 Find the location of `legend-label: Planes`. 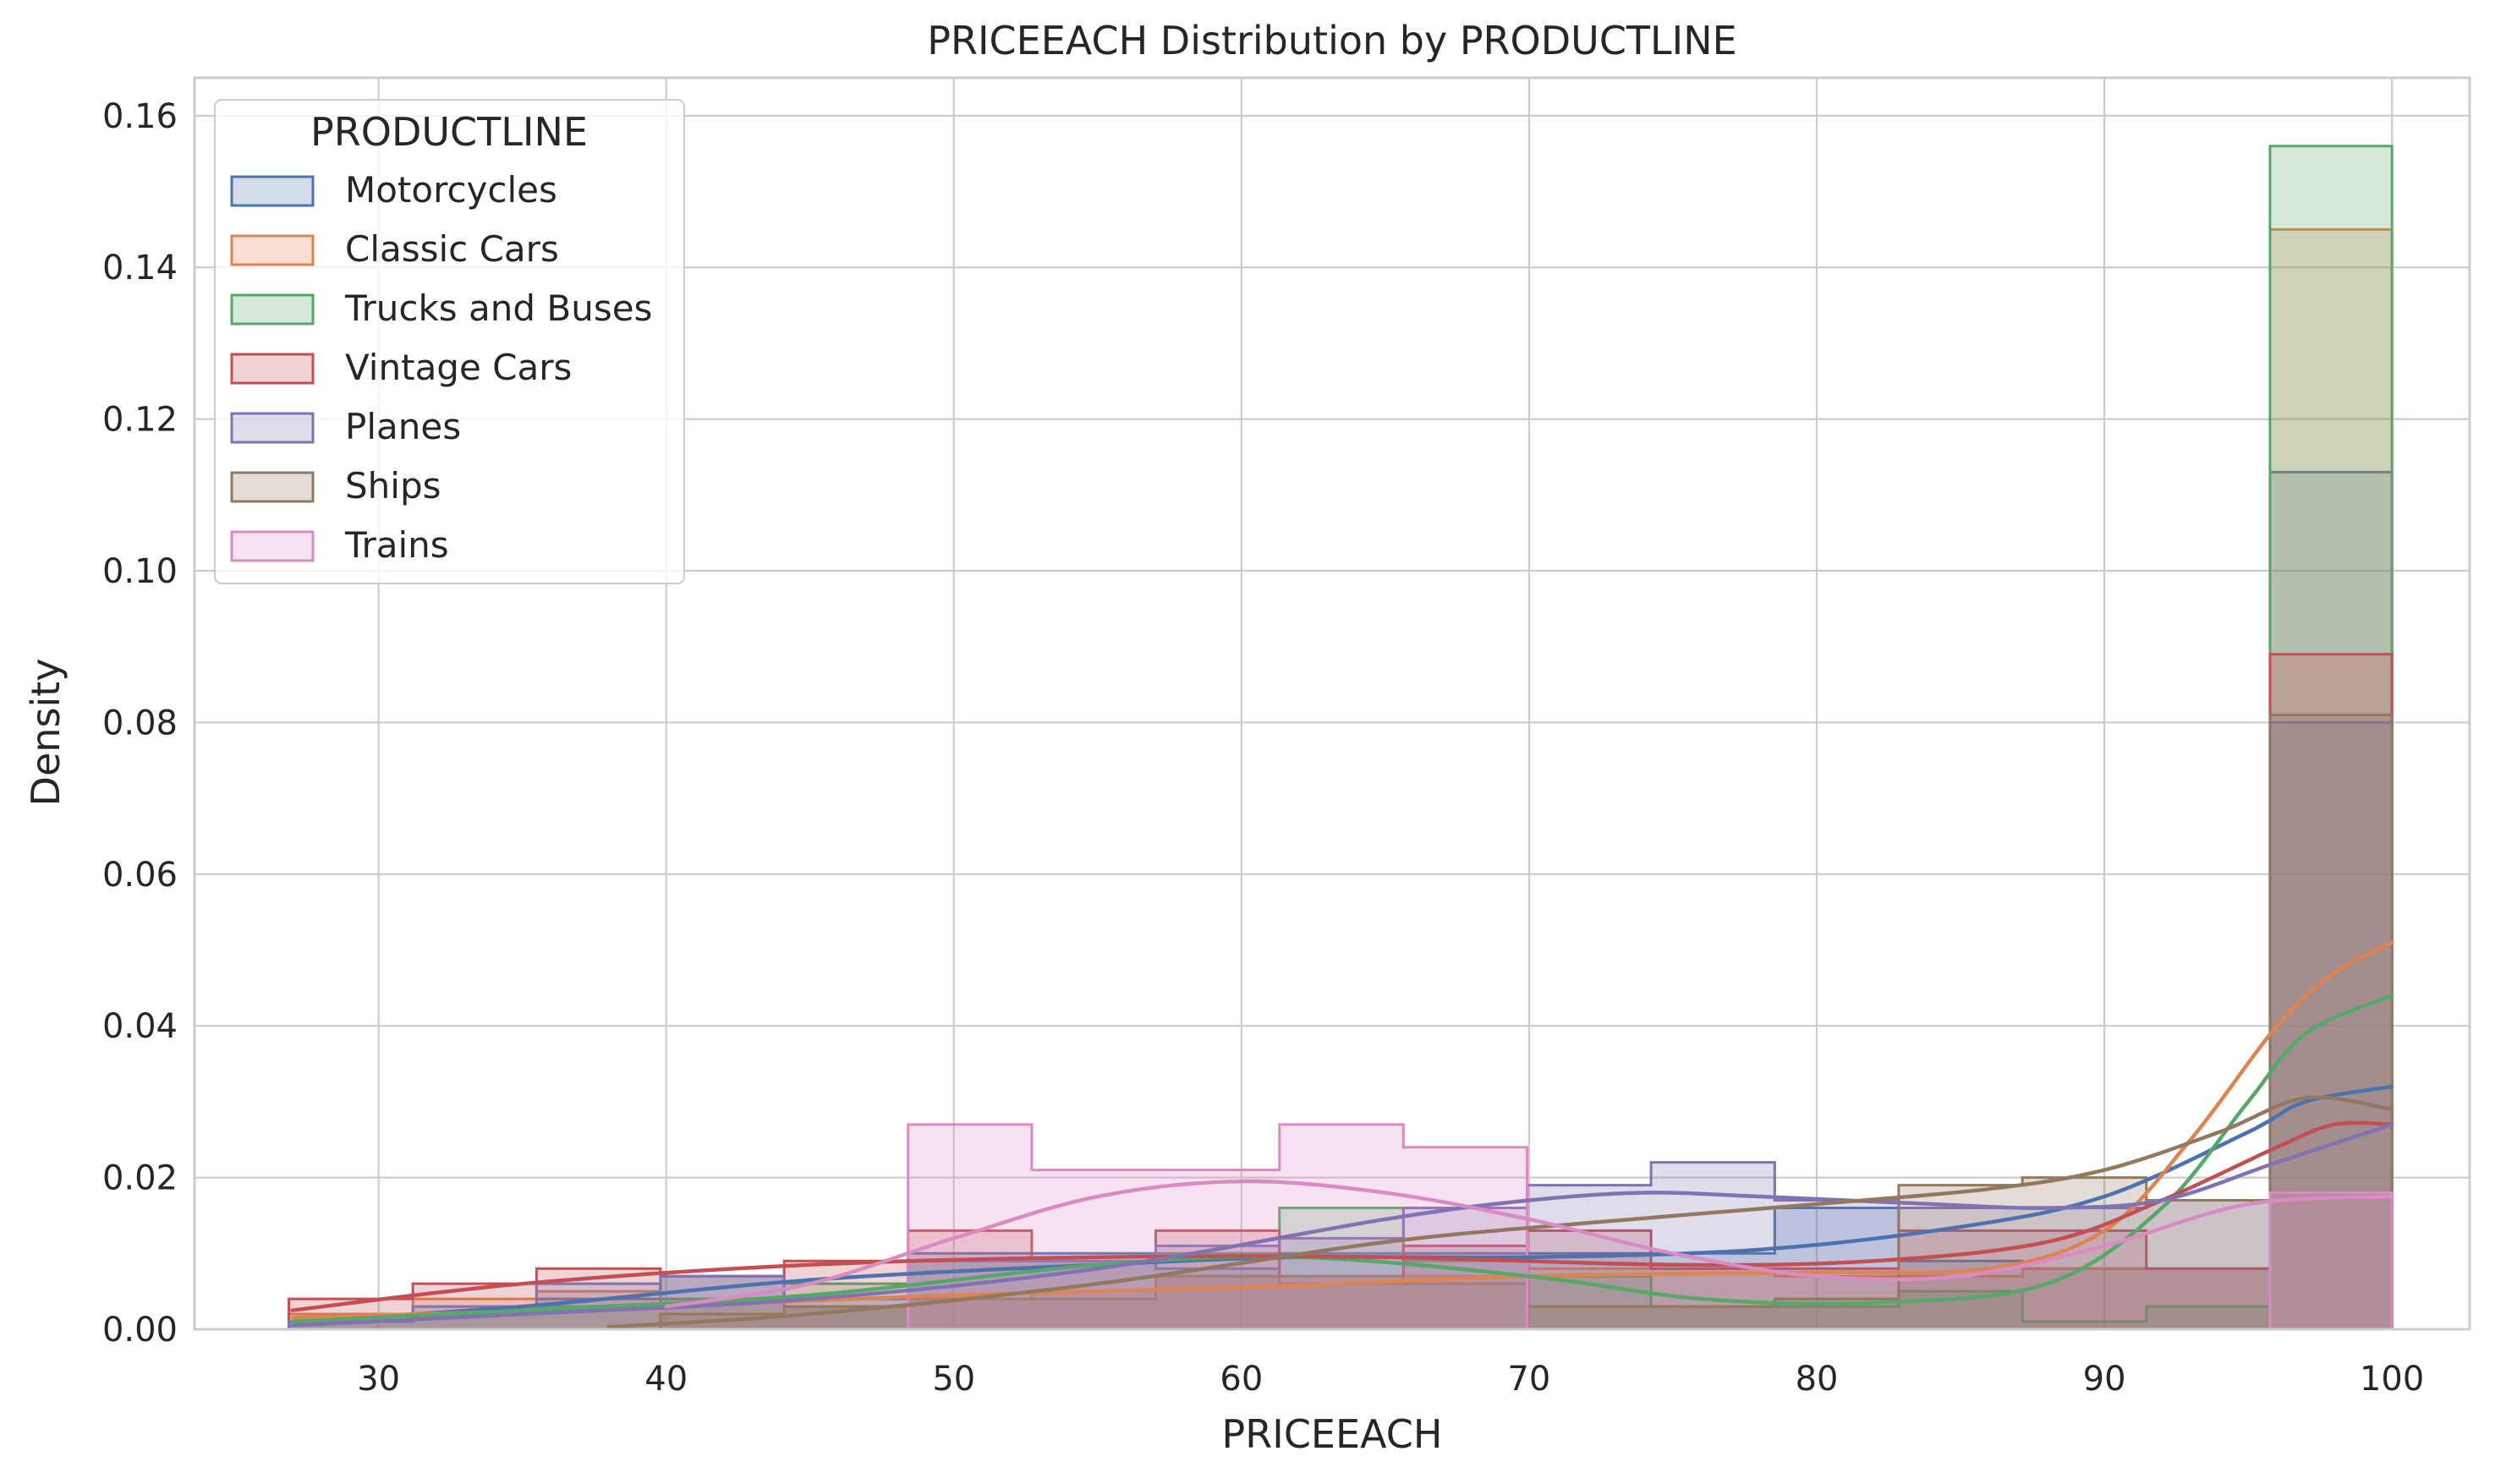

legend-label: Planes is located at coordinates (403, 426).